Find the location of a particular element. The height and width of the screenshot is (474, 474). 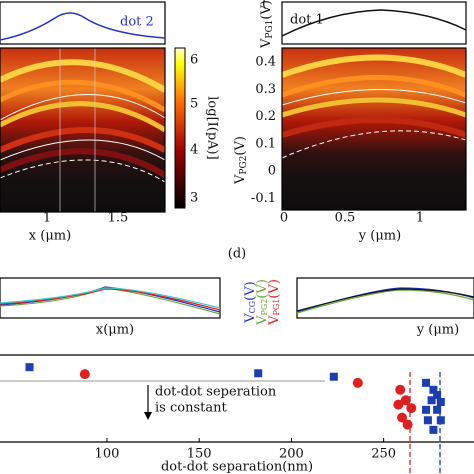

legend-entry: VPG1(V) is located at coordinates (274, 302).